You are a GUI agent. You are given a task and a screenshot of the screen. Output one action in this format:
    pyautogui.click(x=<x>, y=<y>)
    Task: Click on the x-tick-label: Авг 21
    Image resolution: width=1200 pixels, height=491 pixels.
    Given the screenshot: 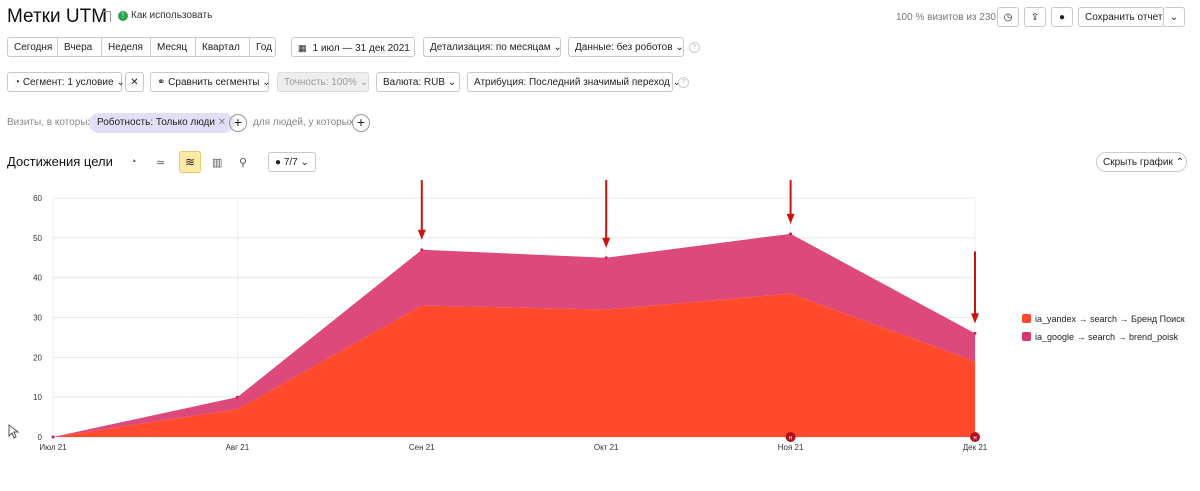 What is the action you would take?
    pyautogui.click(x=238, y=447)
    